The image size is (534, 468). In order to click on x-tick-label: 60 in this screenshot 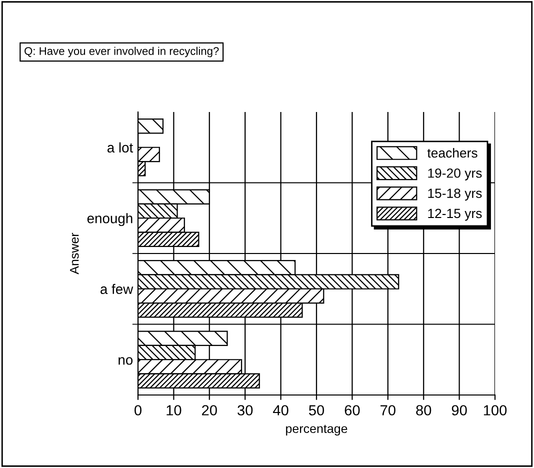, I will do `click(352, 410)`.